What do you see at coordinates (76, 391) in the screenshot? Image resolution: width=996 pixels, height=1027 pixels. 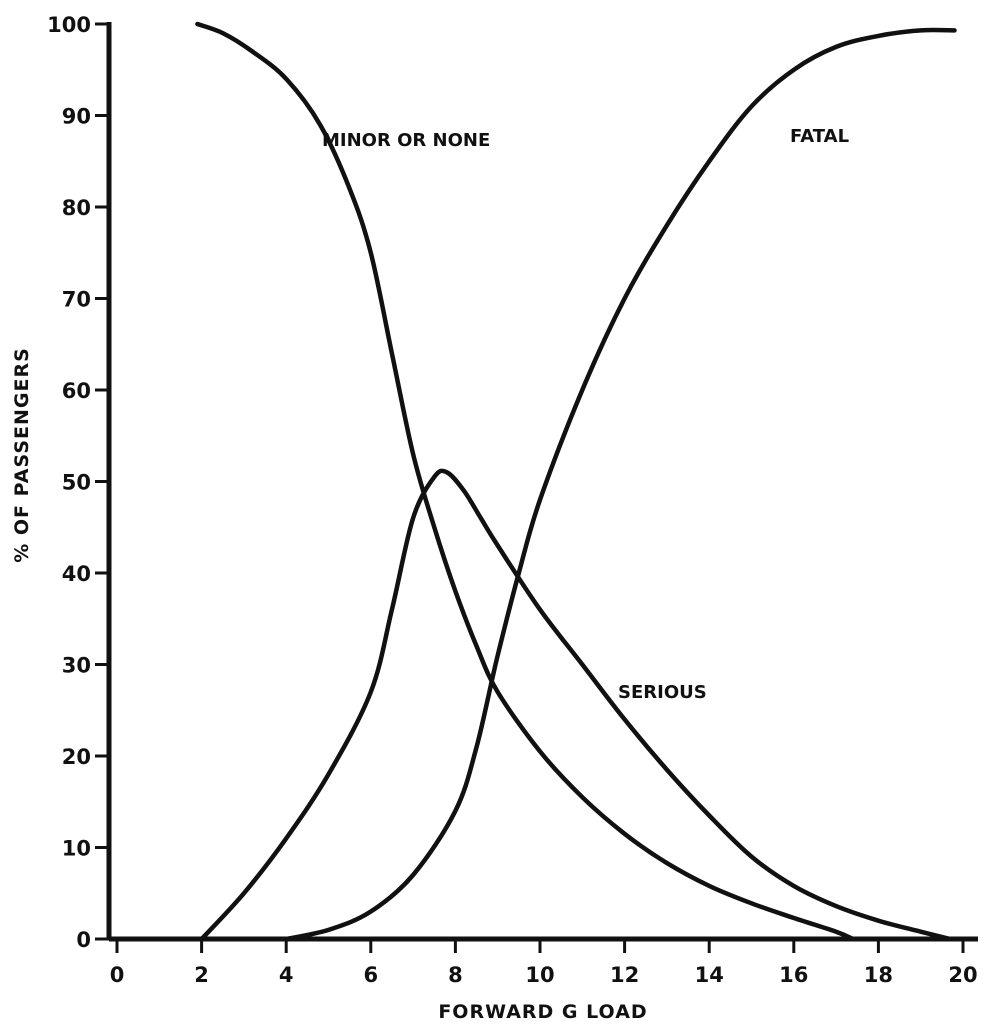 I see `y-tick-label: 60` at bounding box center [76, 391].